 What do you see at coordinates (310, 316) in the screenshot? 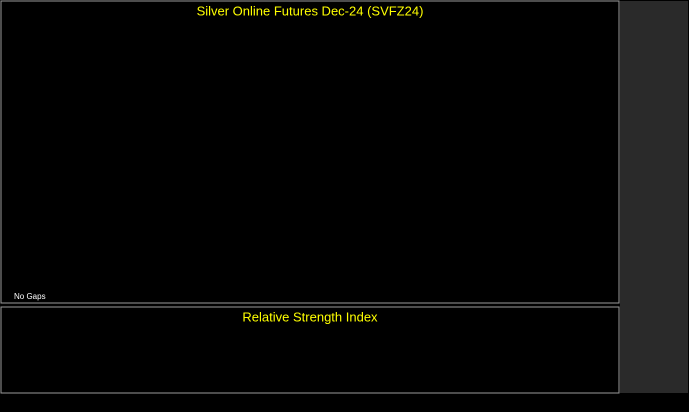
I see `rsi-title: Relative Strength Index` at bounding box center [310, 316].